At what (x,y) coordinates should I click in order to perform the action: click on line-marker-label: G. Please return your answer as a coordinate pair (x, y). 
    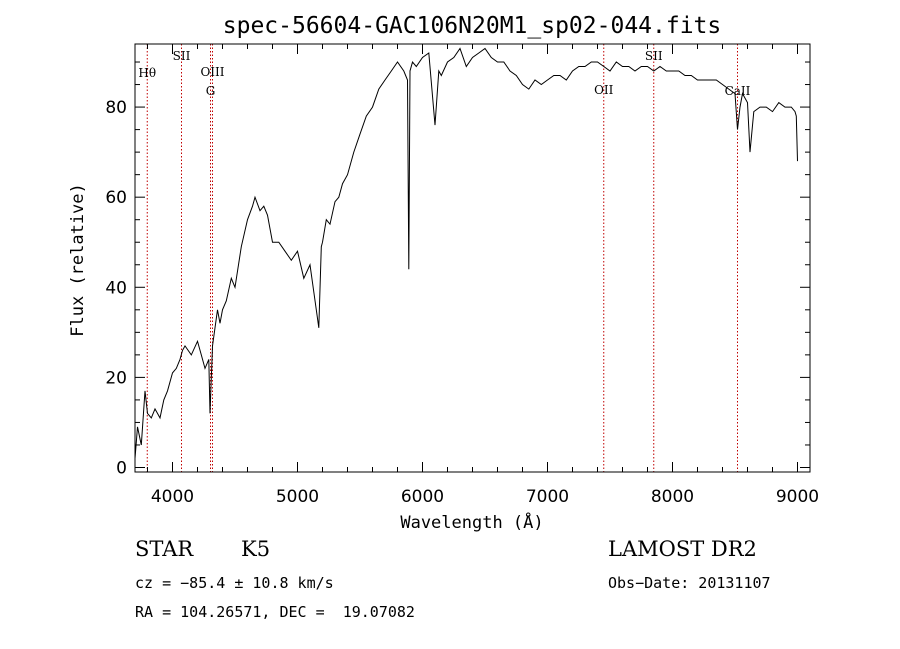
    Looking at the image, I should click on (211, 91).